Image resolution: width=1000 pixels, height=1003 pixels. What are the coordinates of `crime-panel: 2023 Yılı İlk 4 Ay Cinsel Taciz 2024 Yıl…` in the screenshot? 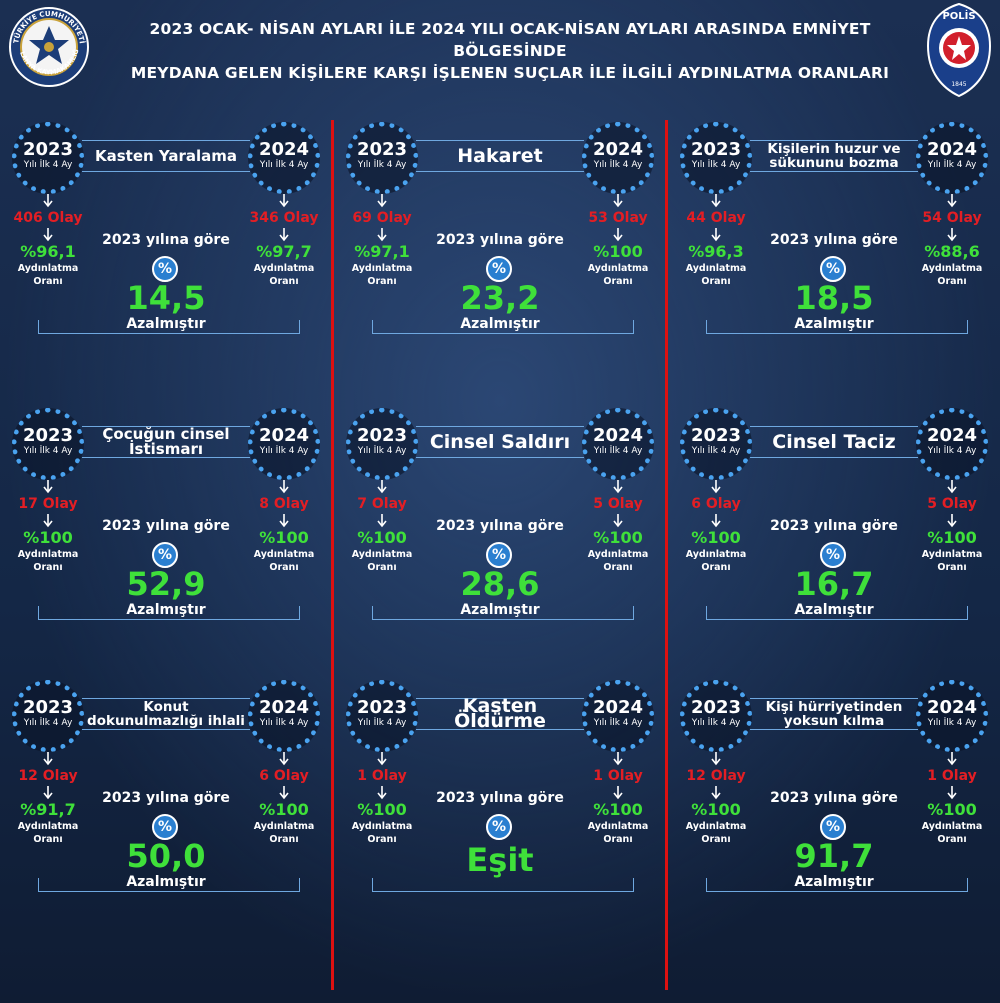 It's located at (838, 538).